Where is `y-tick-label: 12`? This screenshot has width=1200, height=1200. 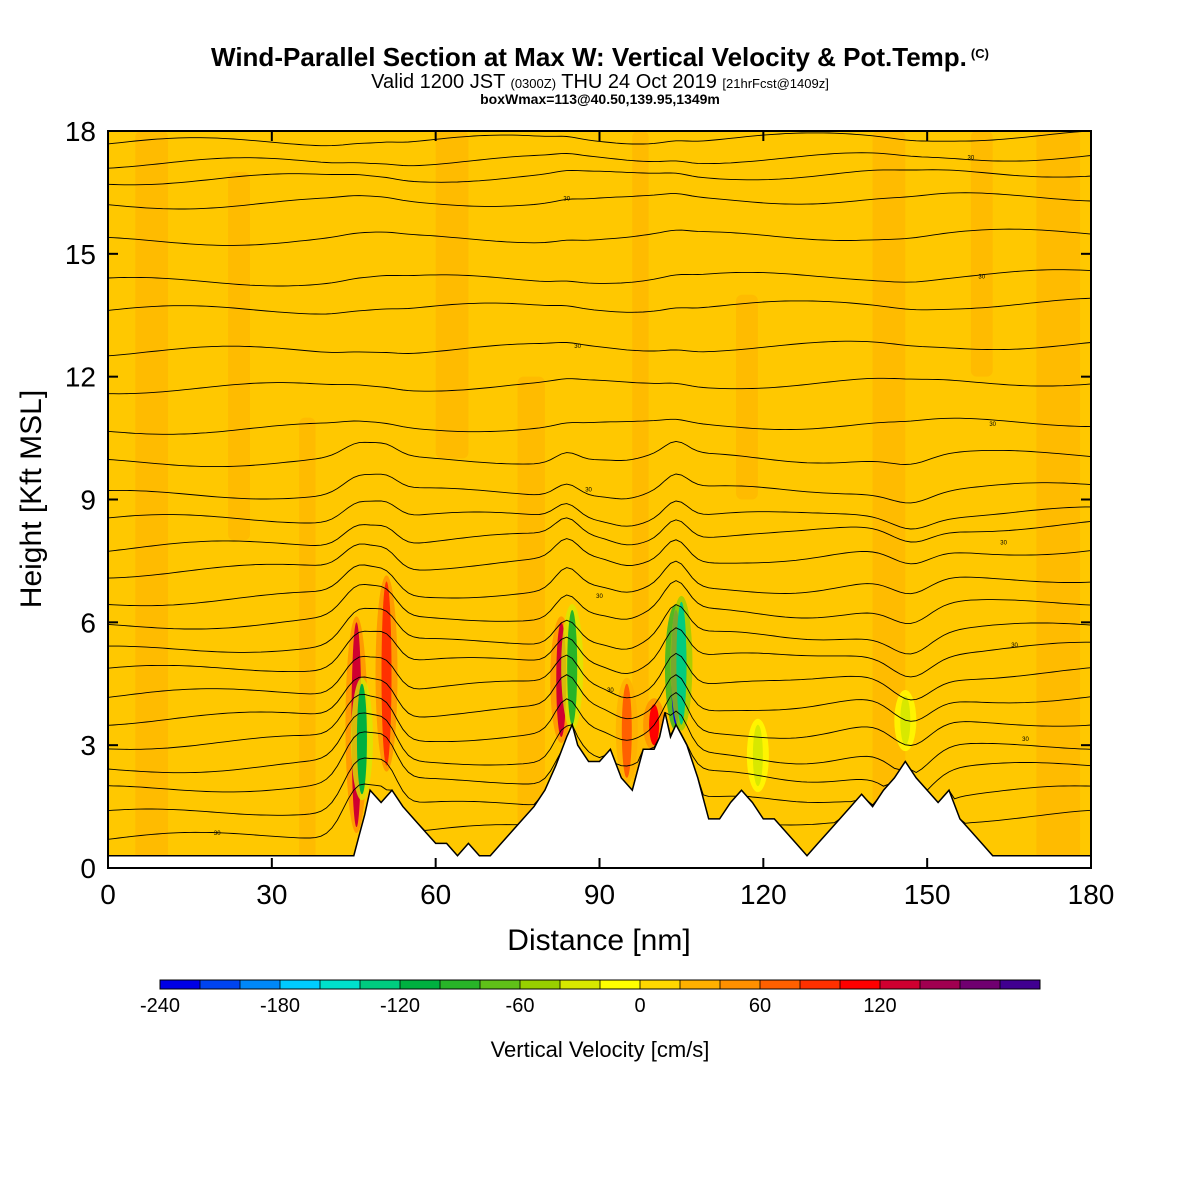 y-tick-label: 12 is located at coordinates (80, 377).